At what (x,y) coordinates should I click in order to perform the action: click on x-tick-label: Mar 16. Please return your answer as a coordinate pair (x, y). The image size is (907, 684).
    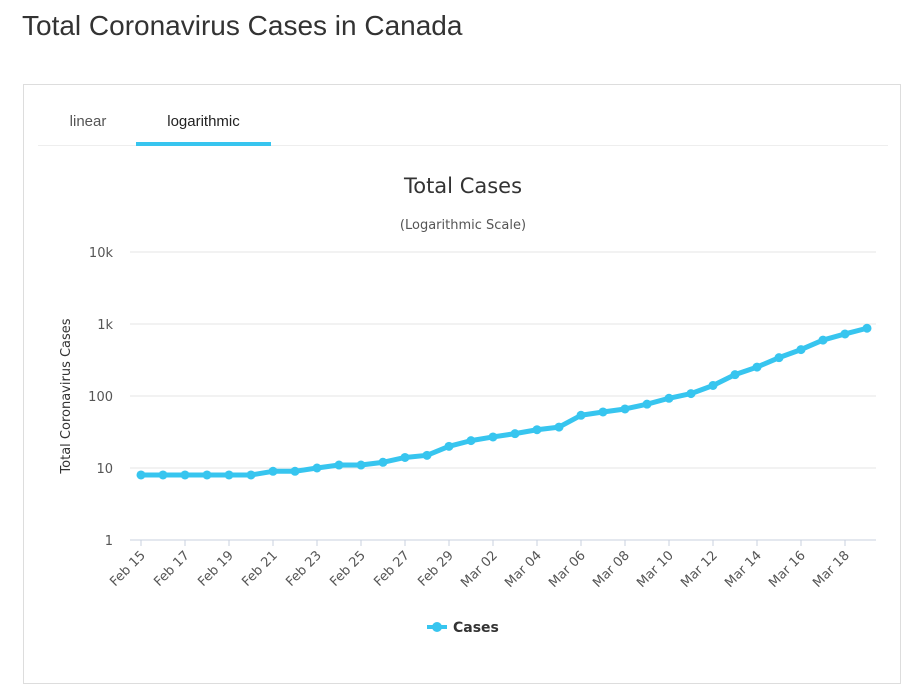
    Looking at the image, I should click on (787, 569).